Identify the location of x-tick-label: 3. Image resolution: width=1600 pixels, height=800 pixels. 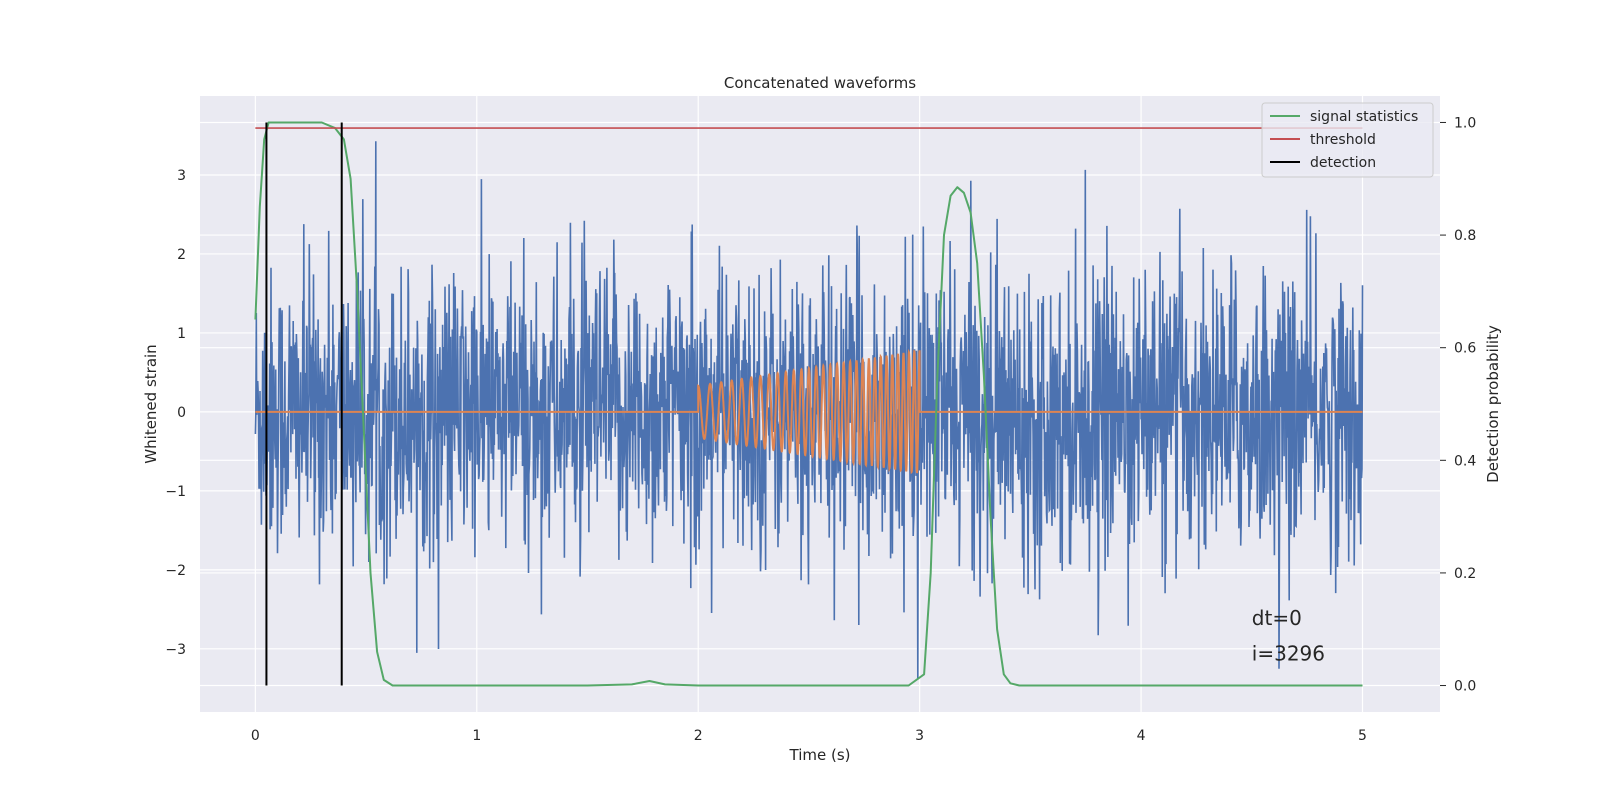
(919, 736).